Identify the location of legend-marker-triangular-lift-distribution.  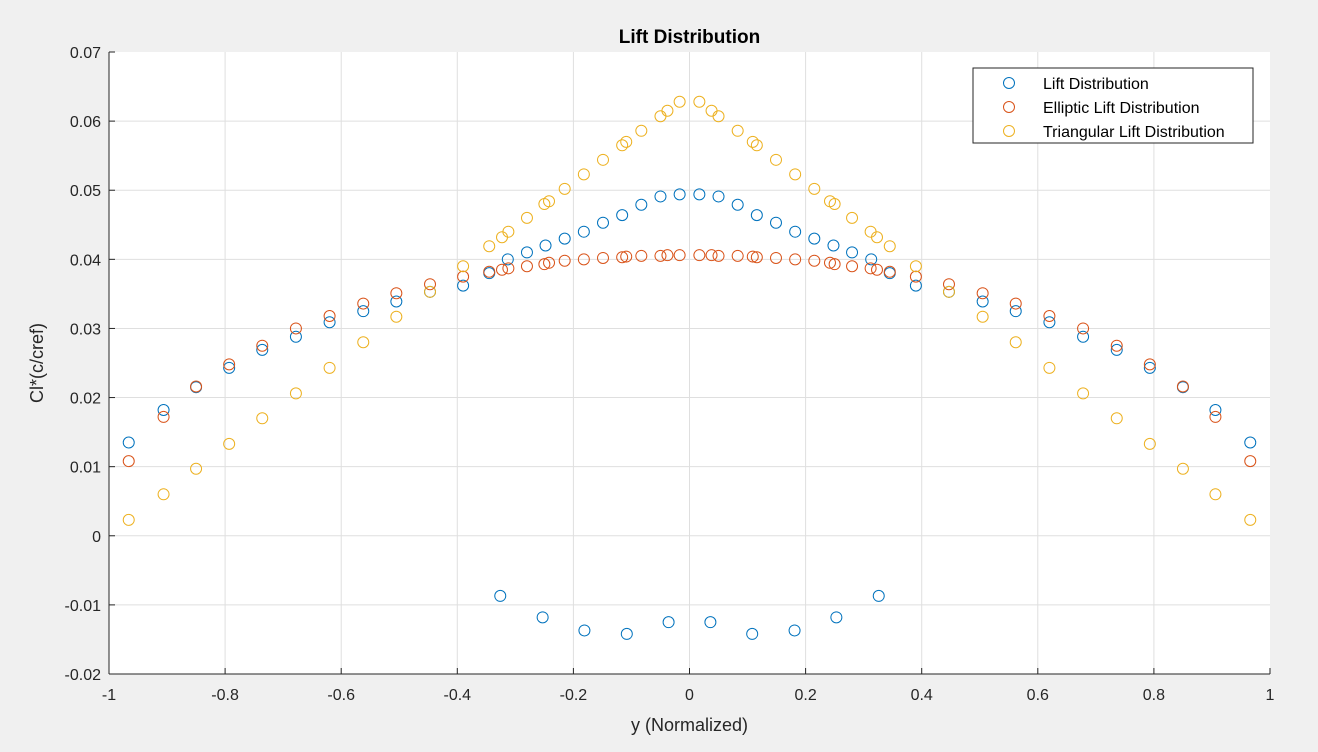
(1009, 131).